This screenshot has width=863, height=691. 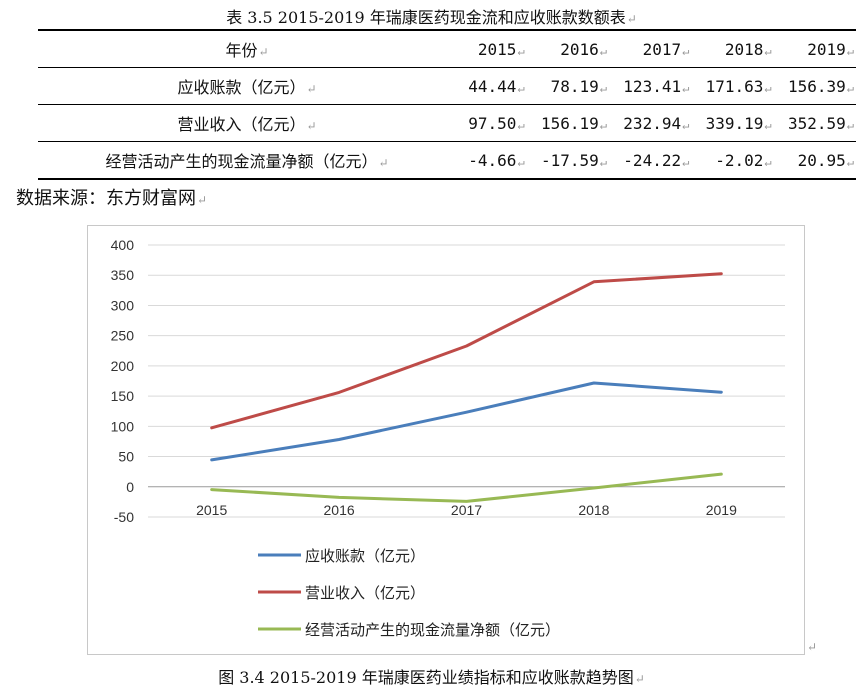 What do you see at coordinates (123, 396) in the screenshot?
I see `y-tick-label: 150` at bounding box center [123, 396].